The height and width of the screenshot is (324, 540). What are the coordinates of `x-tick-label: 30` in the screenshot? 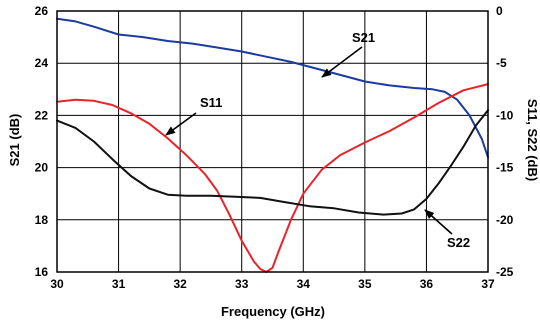 It's located at (57, 284).